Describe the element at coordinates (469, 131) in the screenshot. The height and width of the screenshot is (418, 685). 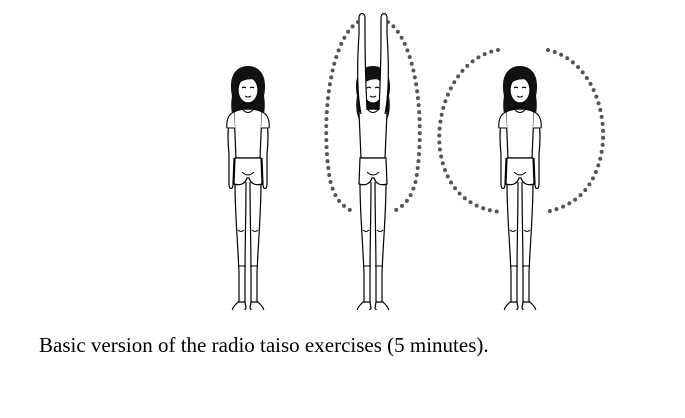
I see `motion-circle-left` at that location.